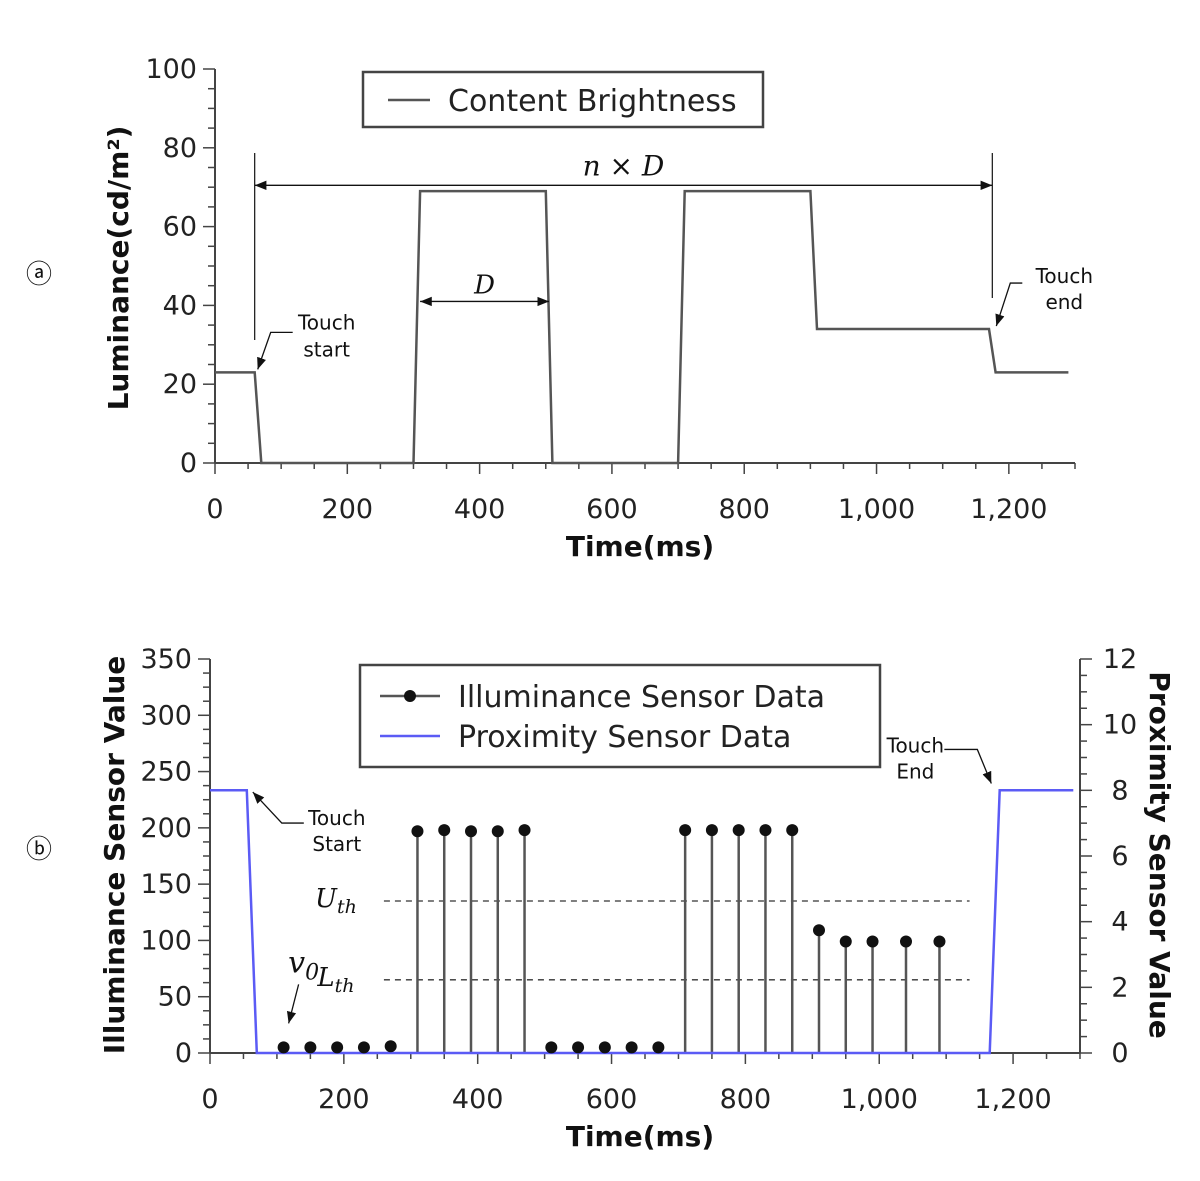  I want to click on x-tick-label-a: 0, so click(214, 509).